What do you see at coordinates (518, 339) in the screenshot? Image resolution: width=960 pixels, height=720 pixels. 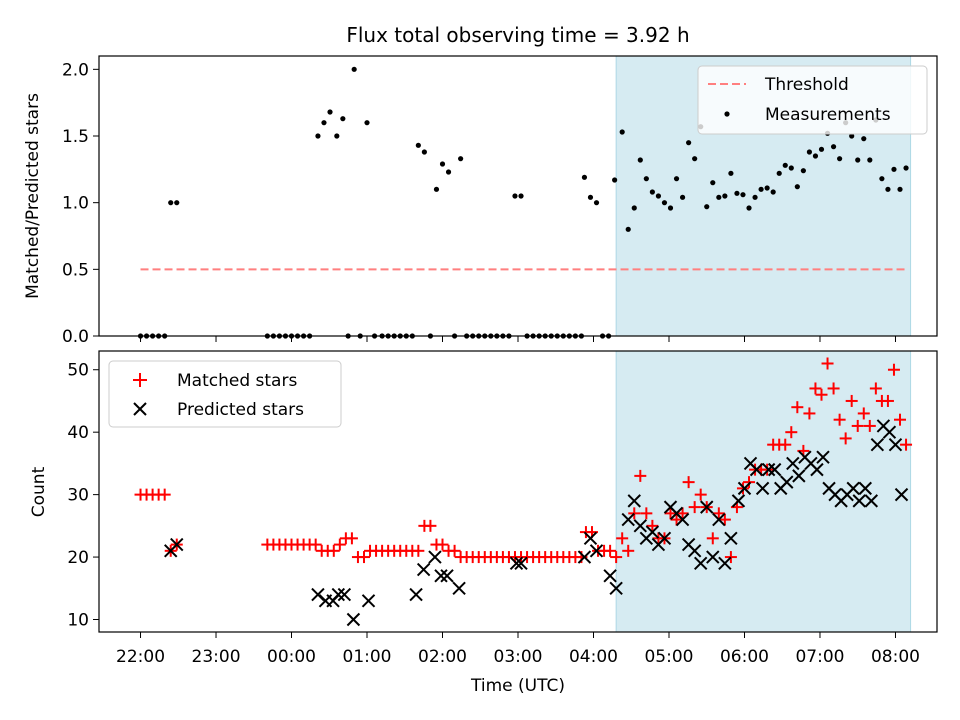 I see `top-x-ticks` at bounding box center [518, 339].